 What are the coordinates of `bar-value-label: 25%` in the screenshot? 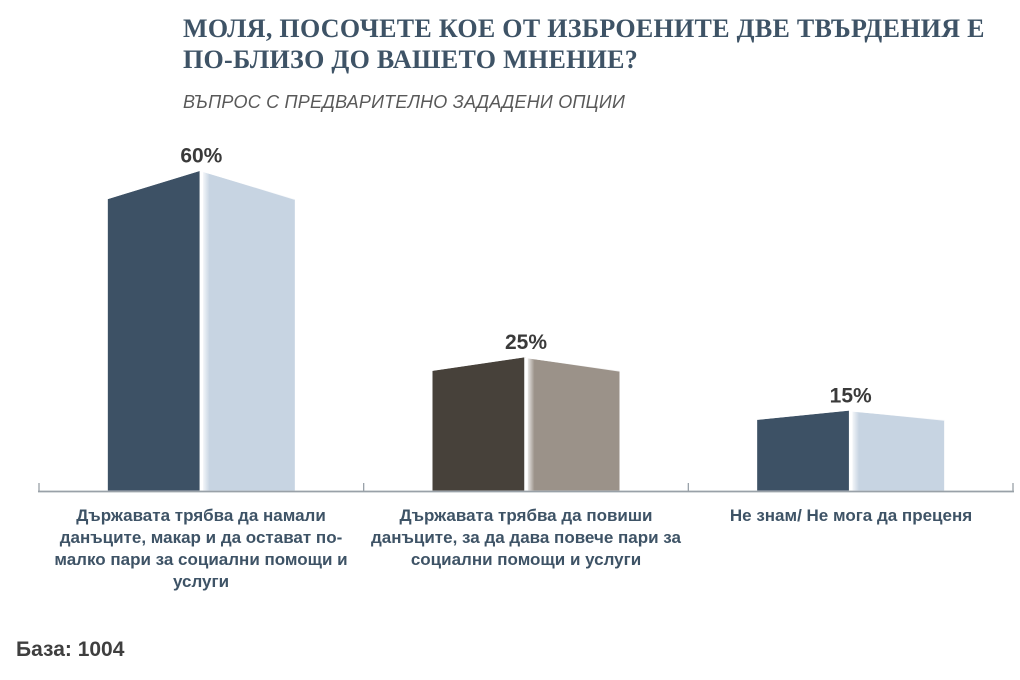 It's located at (526, 342).